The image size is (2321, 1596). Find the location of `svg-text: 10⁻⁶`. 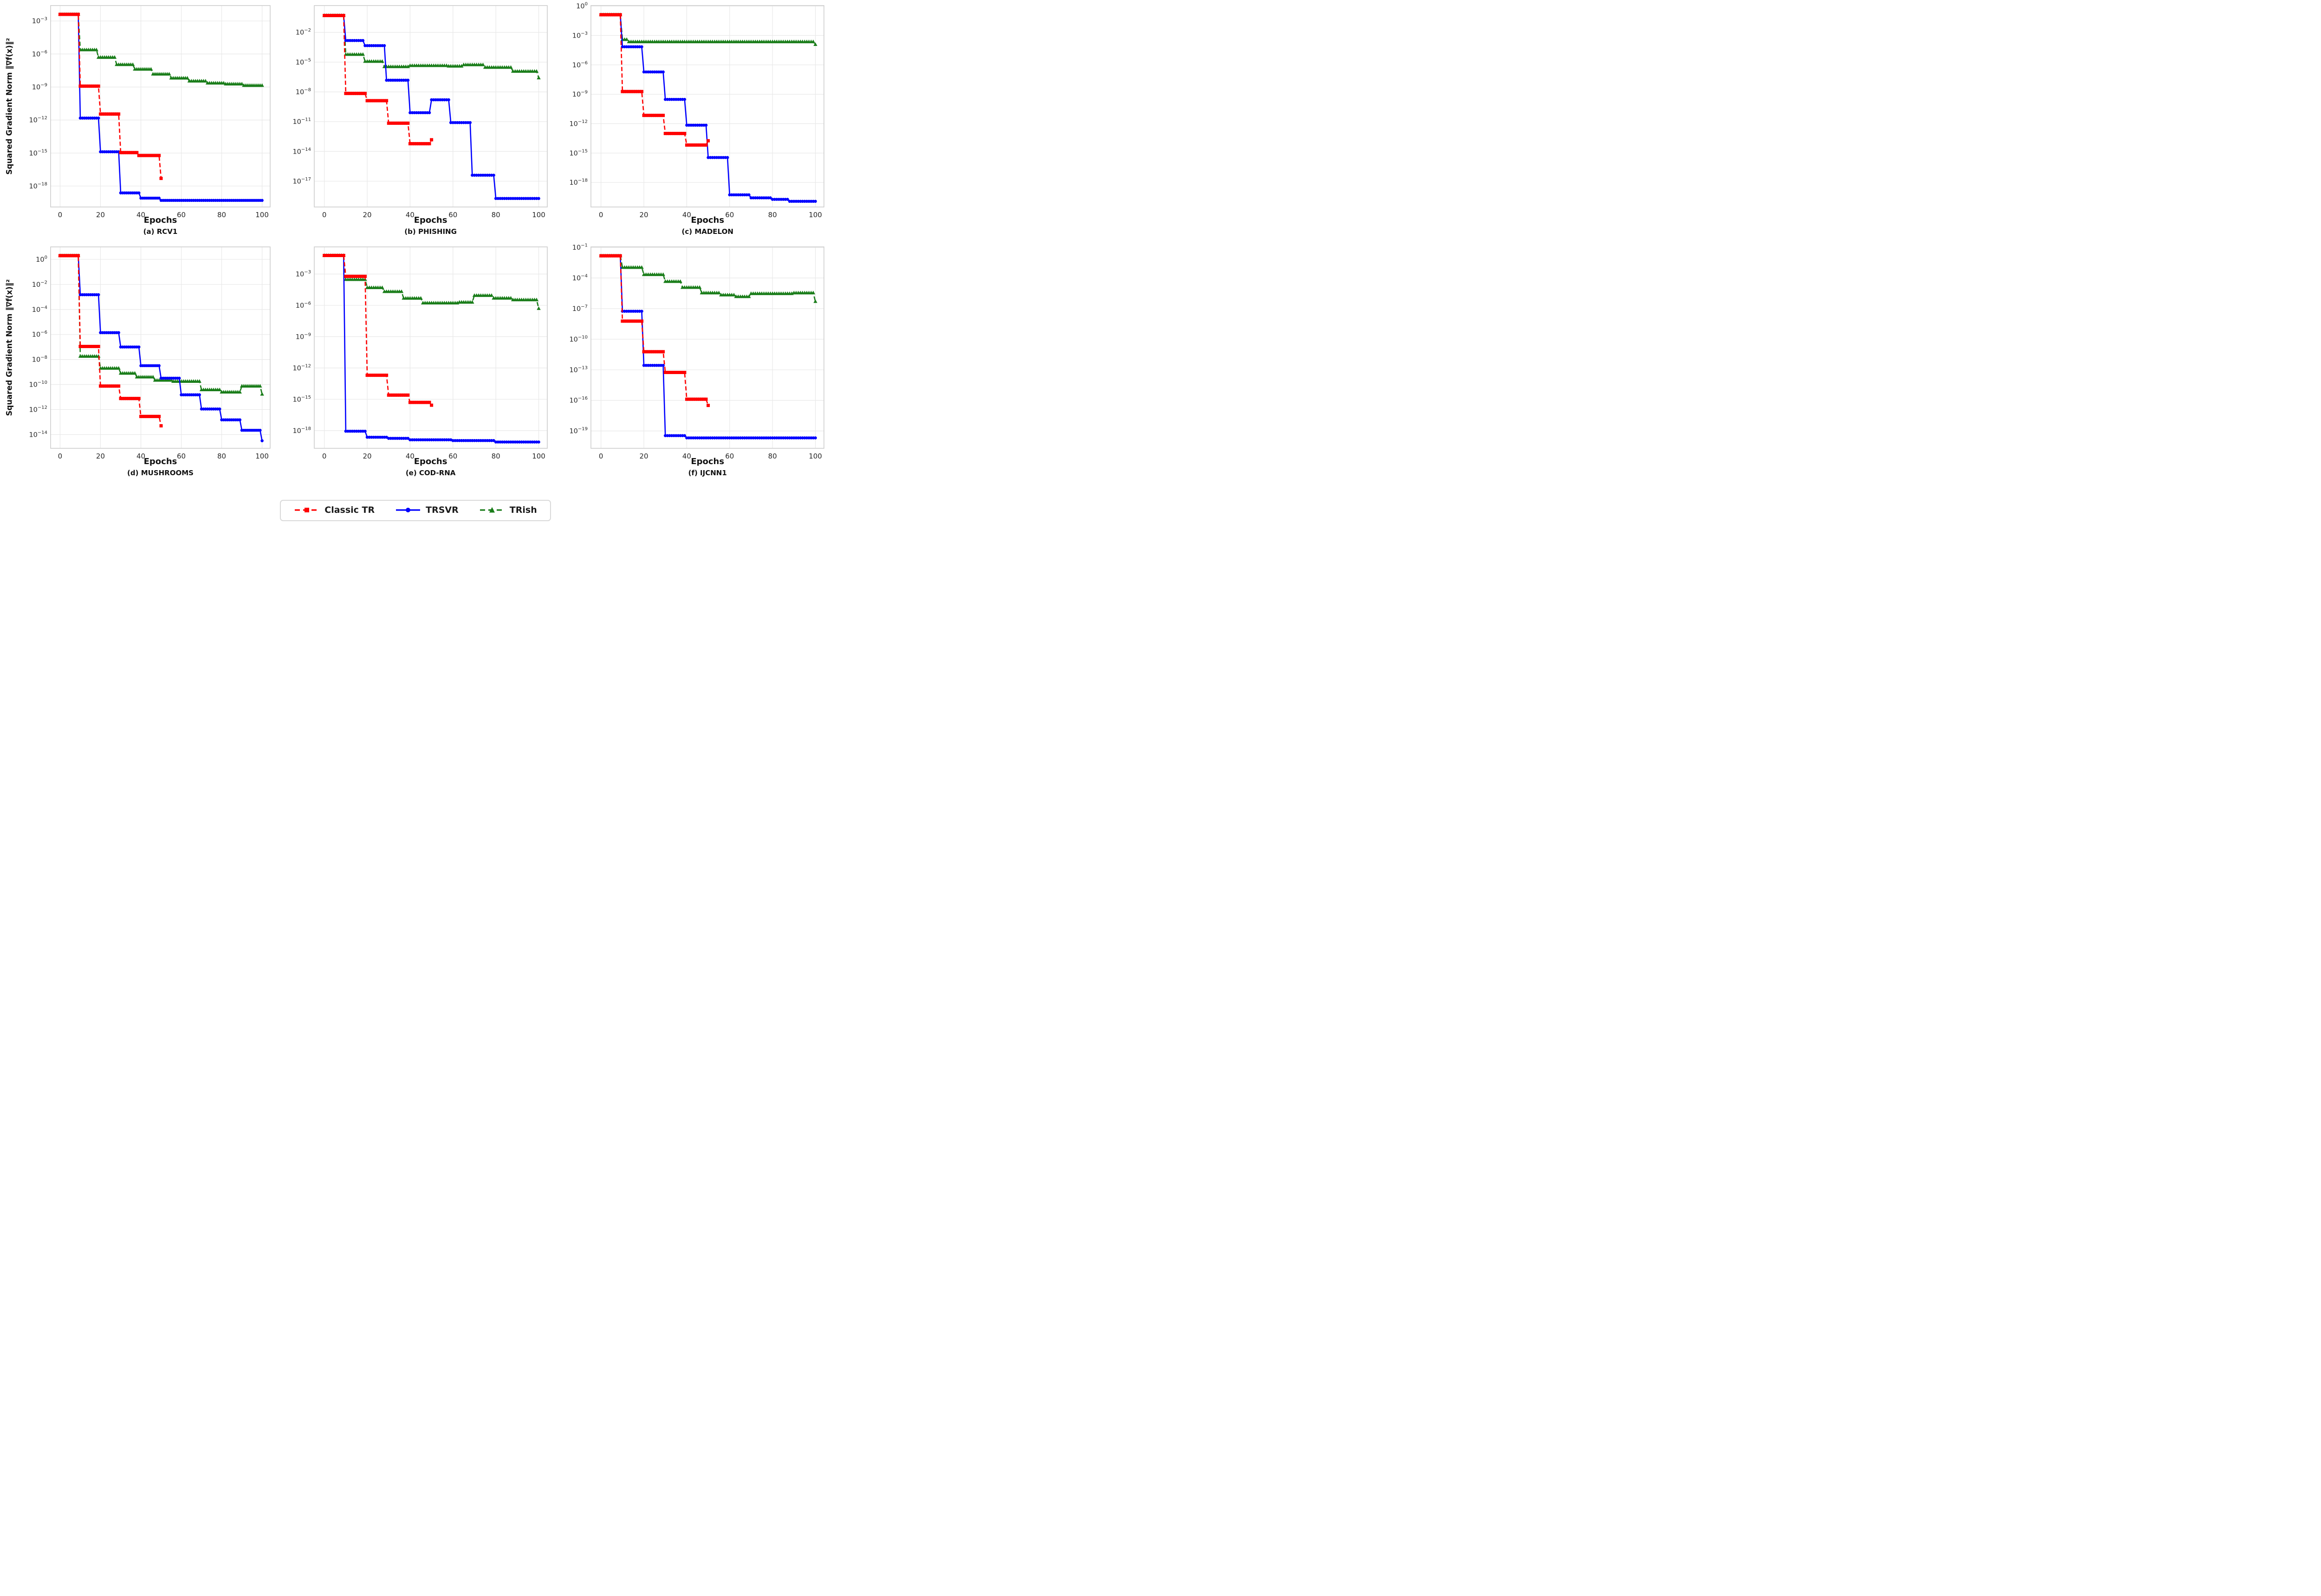

svg-text: 10⁻⁶ is located at coordinates (40, 54).